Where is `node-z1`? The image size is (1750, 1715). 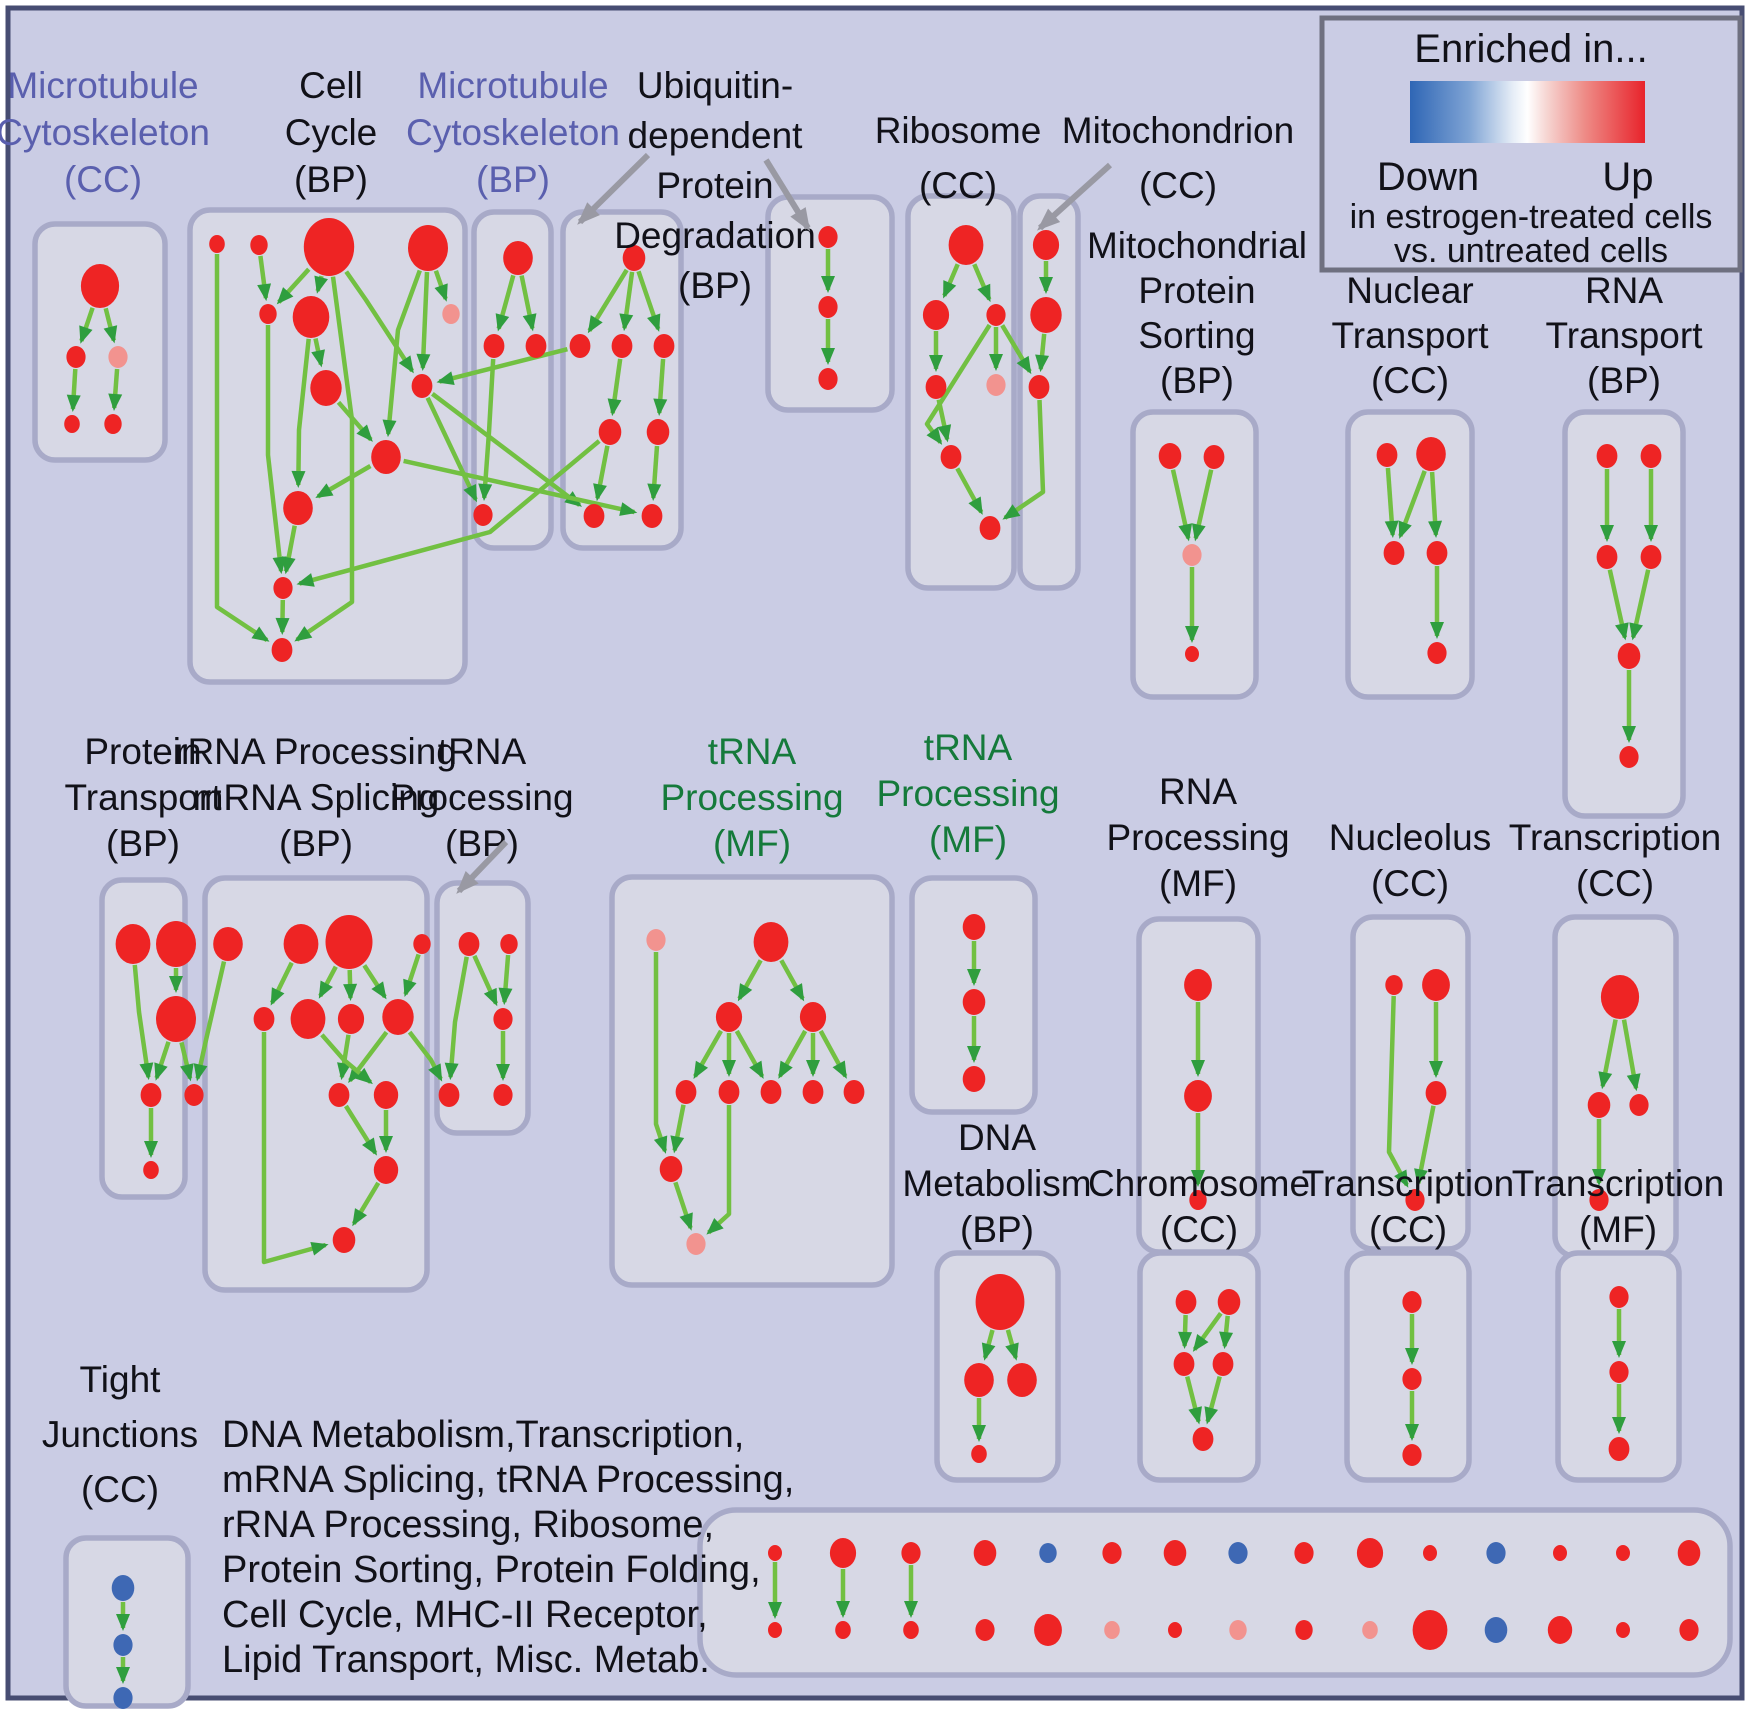
node-z1 is located at coordinates (974, 927).